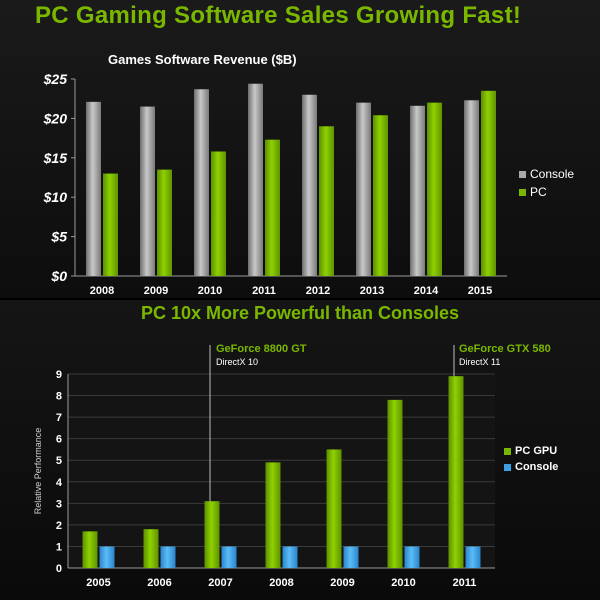 The width and height of the screenshot is (600, 600). I want to click on x-tick-label: 2005, so click(98, 583).